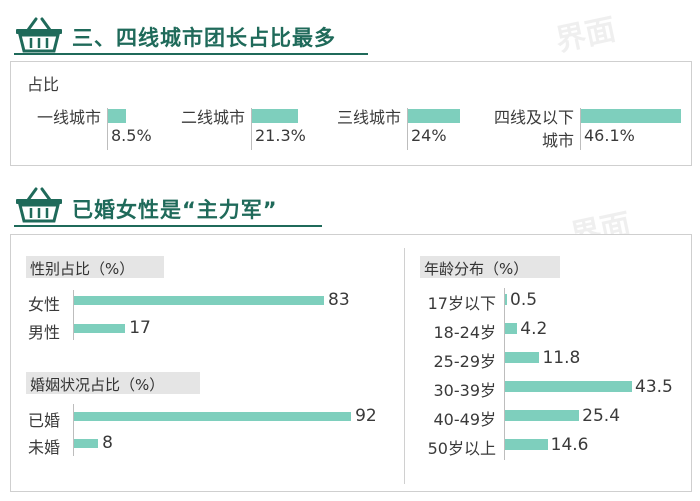  What do you see at coordinates (654, 387) in the screenshot?
I see `value-label: 43.5` at bounding box center [654, 387].